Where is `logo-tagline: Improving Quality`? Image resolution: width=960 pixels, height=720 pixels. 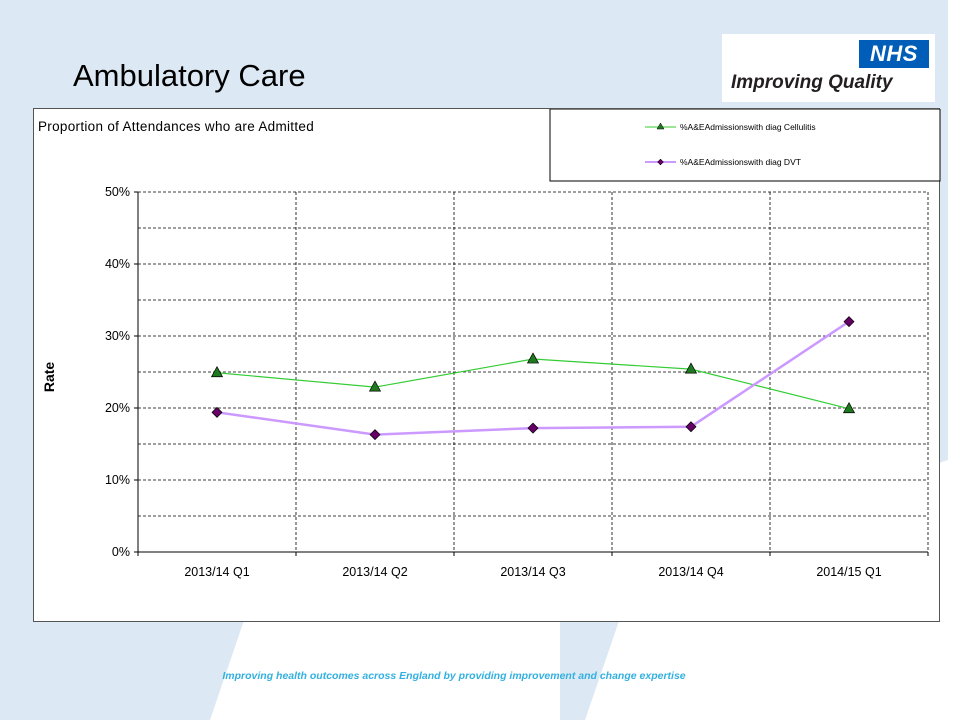
logo-tagline: Improving Quality is located at coordinates (812, 82).